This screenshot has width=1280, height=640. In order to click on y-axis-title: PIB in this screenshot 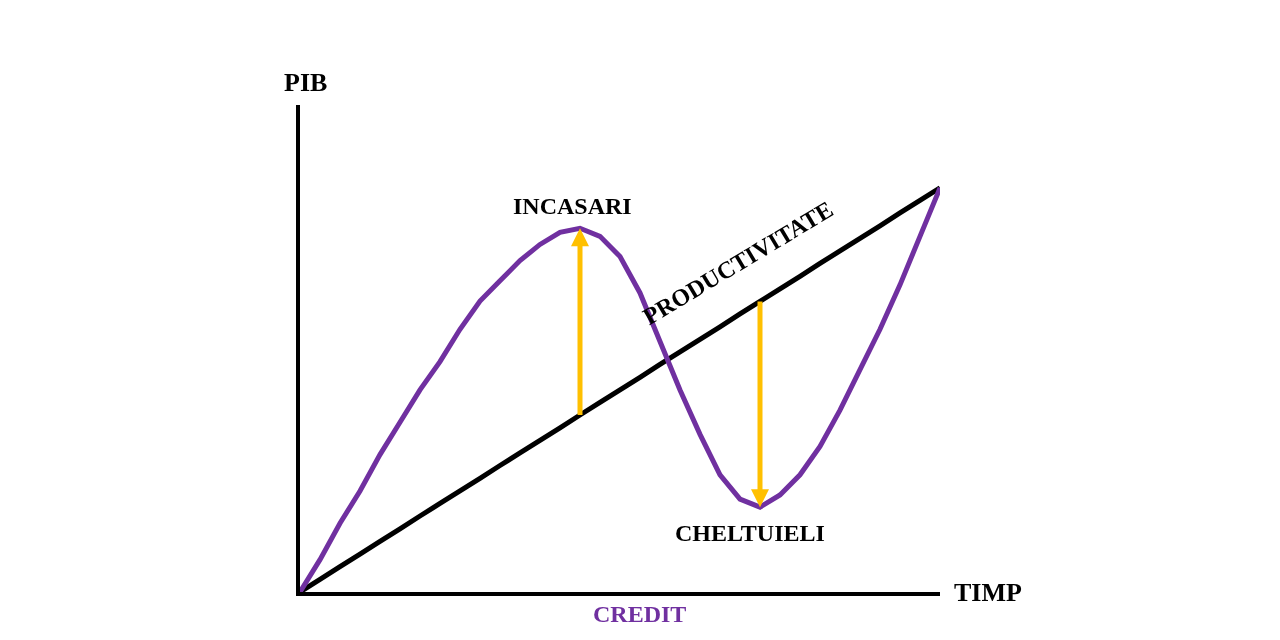, I will do `click(306, 82)`.